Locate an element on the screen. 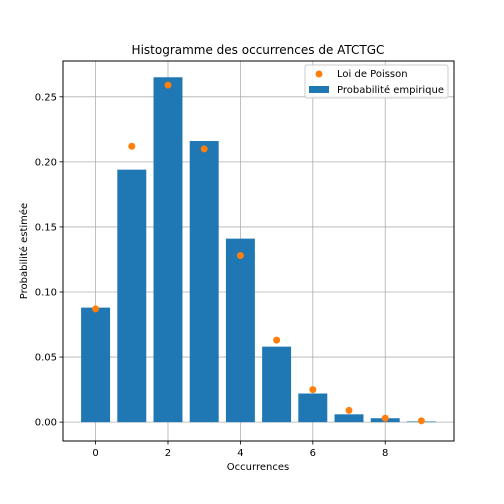 The image size is (504, 504). legend: Loi de Poisson Probabilité empirique is located at coordinates (376, 81).